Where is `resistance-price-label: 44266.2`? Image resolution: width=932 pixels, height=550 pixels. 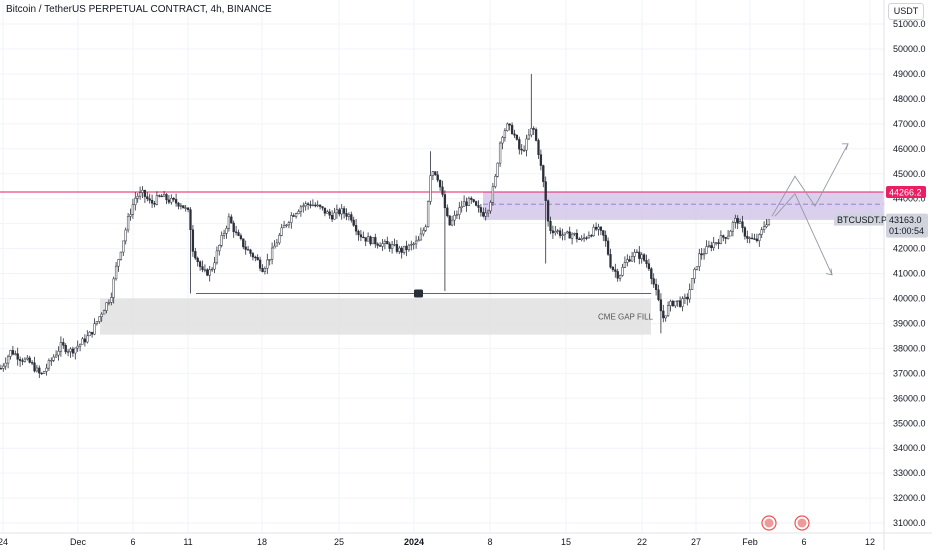
resistance-price-label: 44266.2 is located at coordinates (905, 193).